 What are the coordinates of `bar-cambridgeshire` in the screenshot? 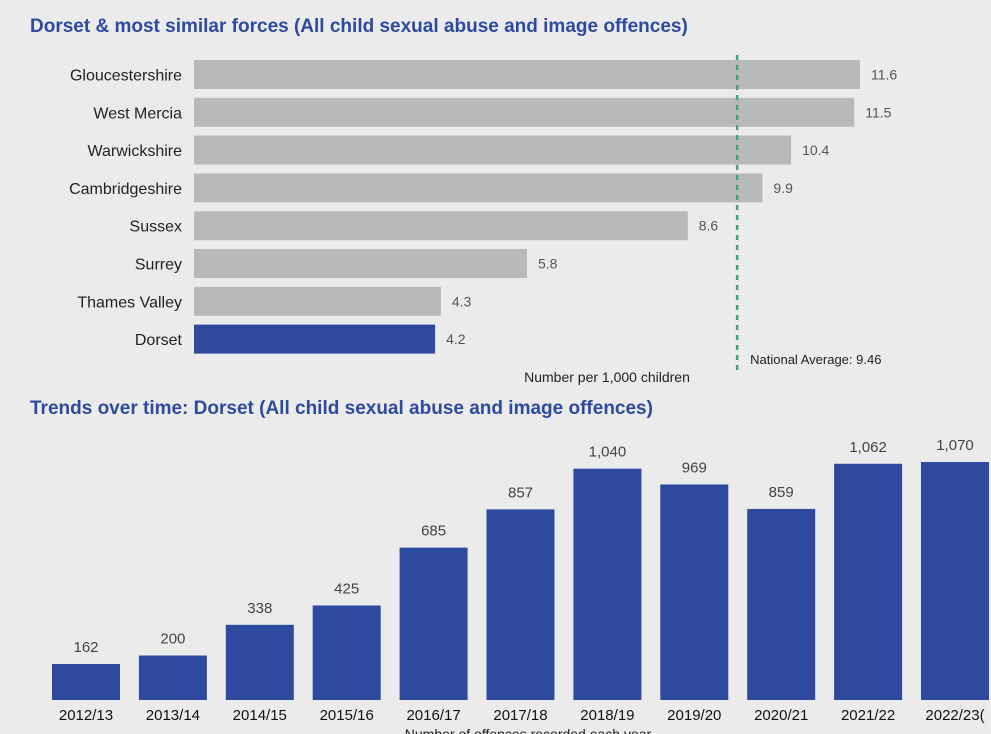 It's located at (478, 188).